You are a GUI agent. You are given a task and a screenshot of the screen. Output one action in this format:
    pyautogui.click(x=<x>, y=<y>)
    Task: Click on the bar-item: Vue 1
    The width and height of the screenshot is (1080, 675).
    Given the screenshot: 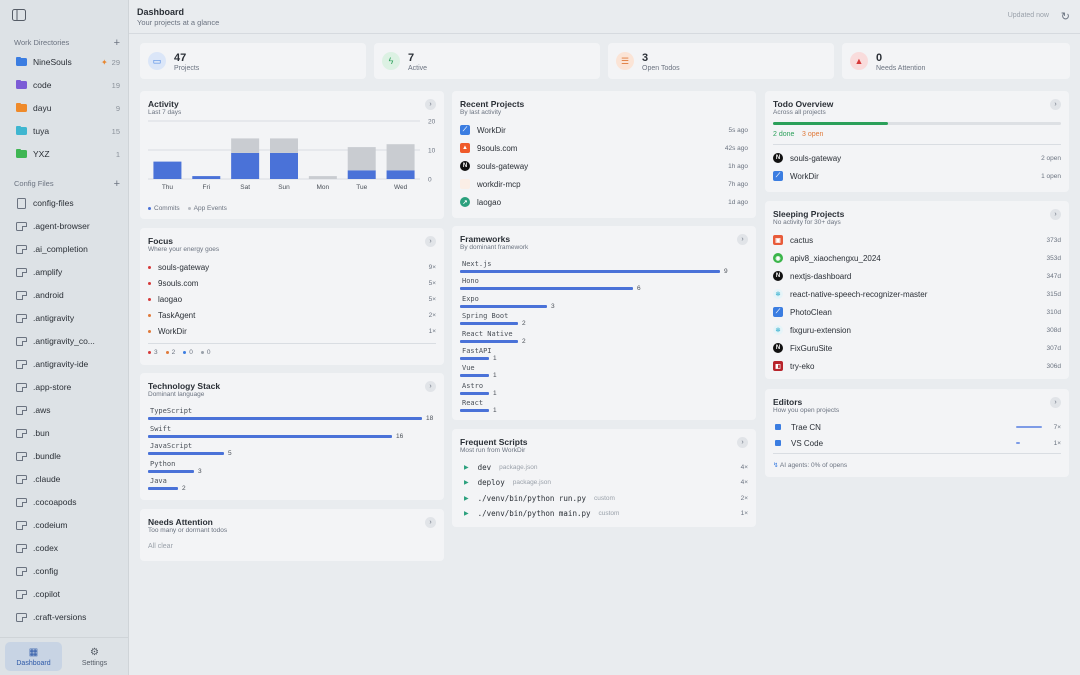 What is the action you would take?
    pyautogui.click(x=604, y=372)
    